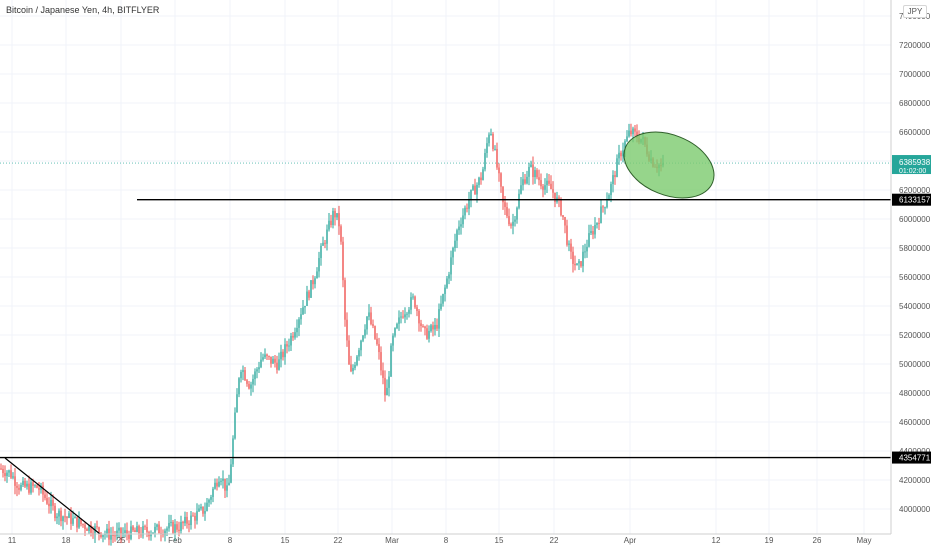 This screenshot has height=555, width=932. I want to click on currency-button: JPY, so click(915, 11).